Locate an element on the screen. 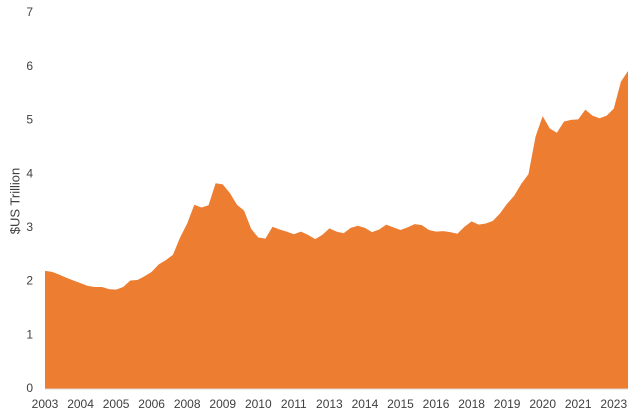 The height and width of the screenshot is (419, 640). x-tick-label: 2019 is located at coordinates (507, 404).